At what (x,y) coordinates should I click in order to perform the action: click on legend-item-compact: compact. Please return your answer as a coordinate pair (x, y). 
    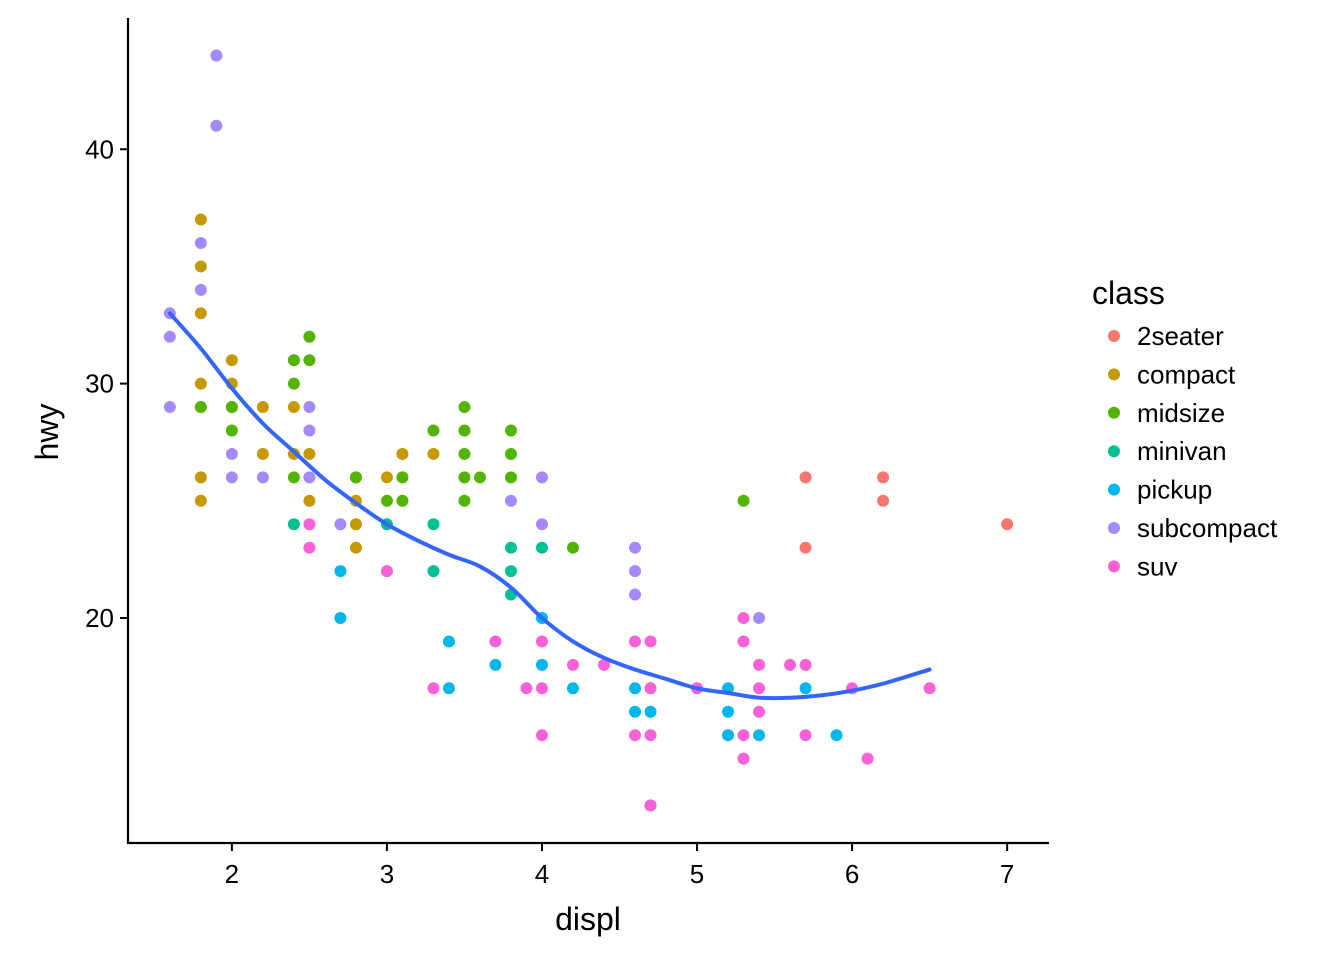
    Looking at the image, I should click on (1172, 374).